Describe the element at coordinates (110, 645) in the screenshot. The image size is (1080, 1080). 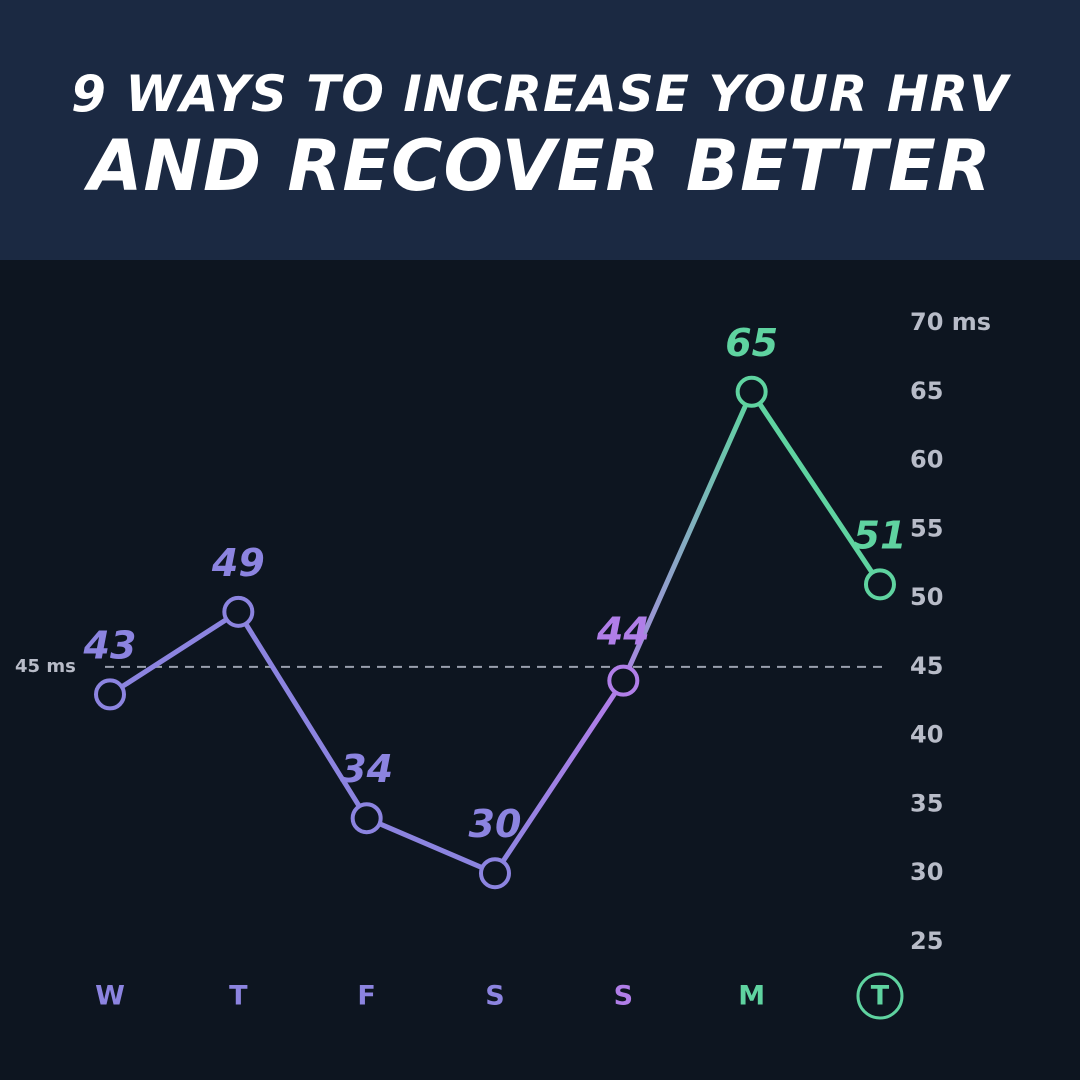
I see `data-label: 43` at that location.